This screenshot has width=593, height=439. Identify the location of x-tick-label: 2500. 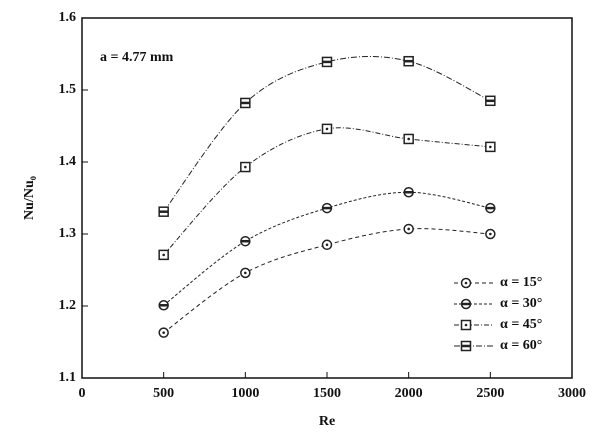
(490, 393).